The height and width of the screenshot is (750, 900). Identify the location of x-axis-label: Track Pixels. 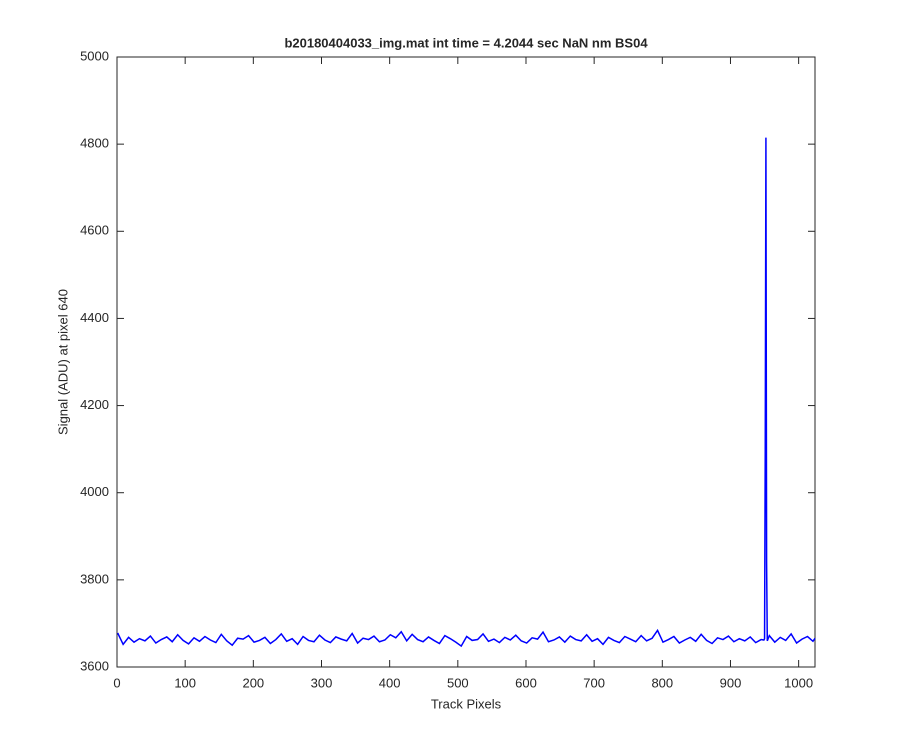
(466, 703).